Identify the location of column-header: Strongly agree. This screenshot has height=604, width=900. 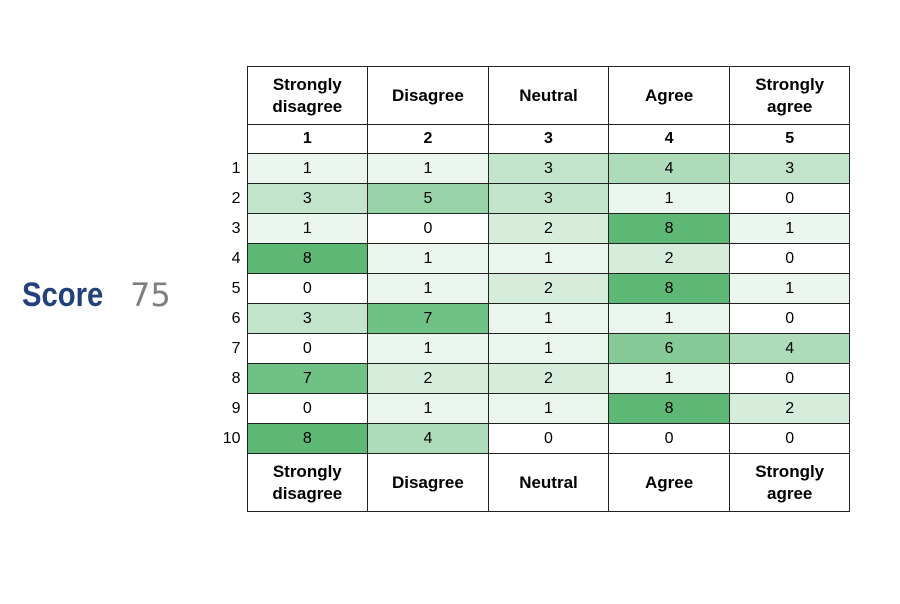
(789, 95).